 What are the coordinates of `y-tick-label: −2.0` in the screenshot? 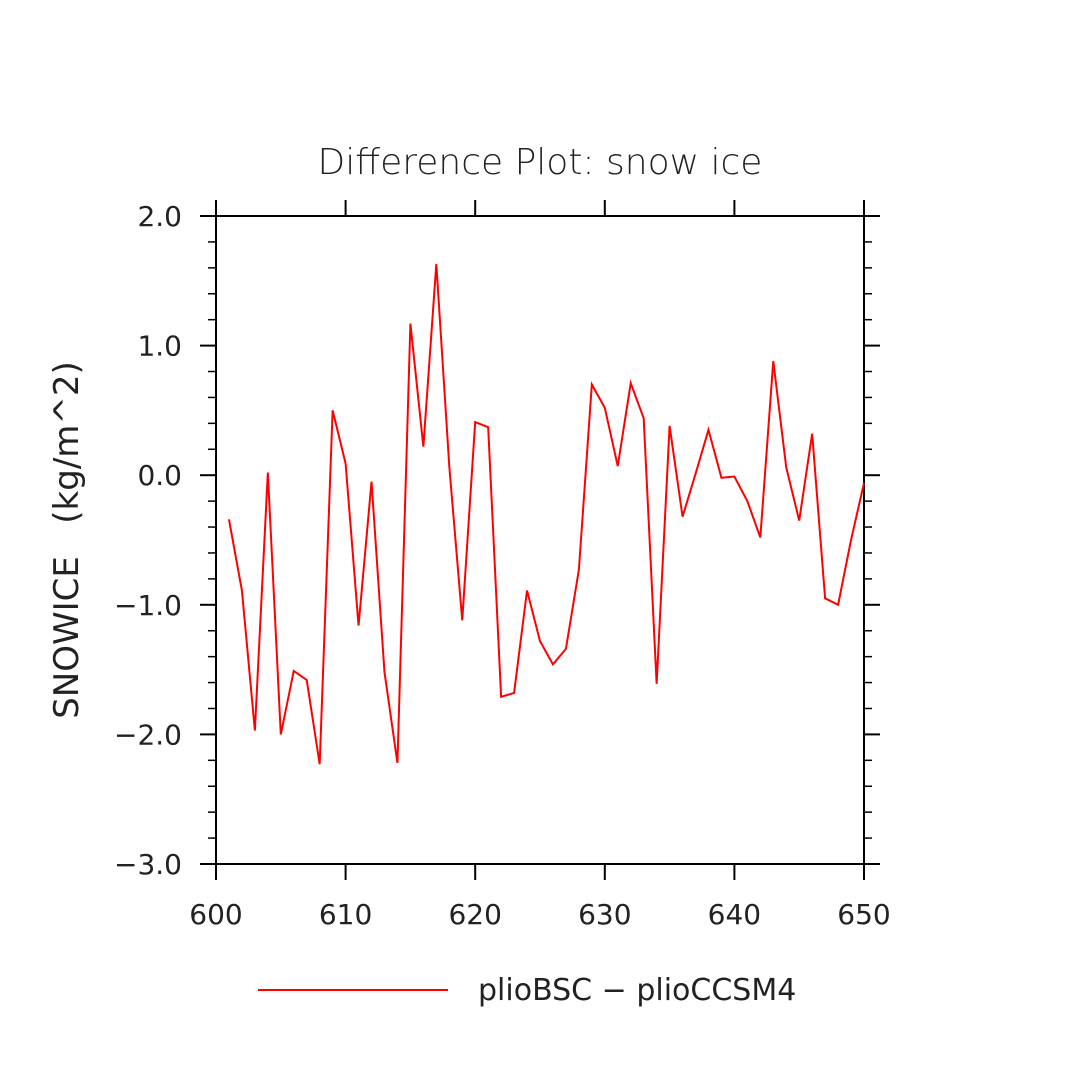 It's located at (148, 734).